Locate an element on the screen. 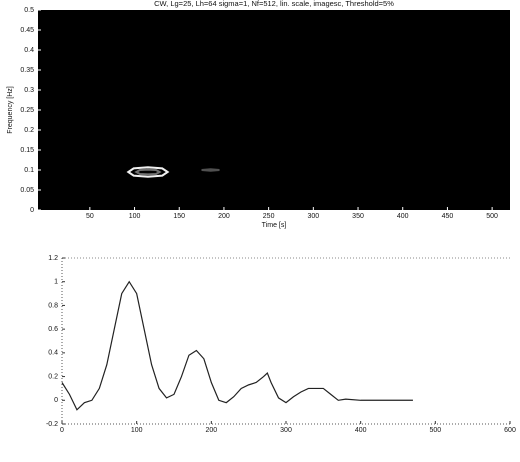 The width and height of the screenshot is (520, 462). x-tick-label: 600 is located at coordinates (510, 430).